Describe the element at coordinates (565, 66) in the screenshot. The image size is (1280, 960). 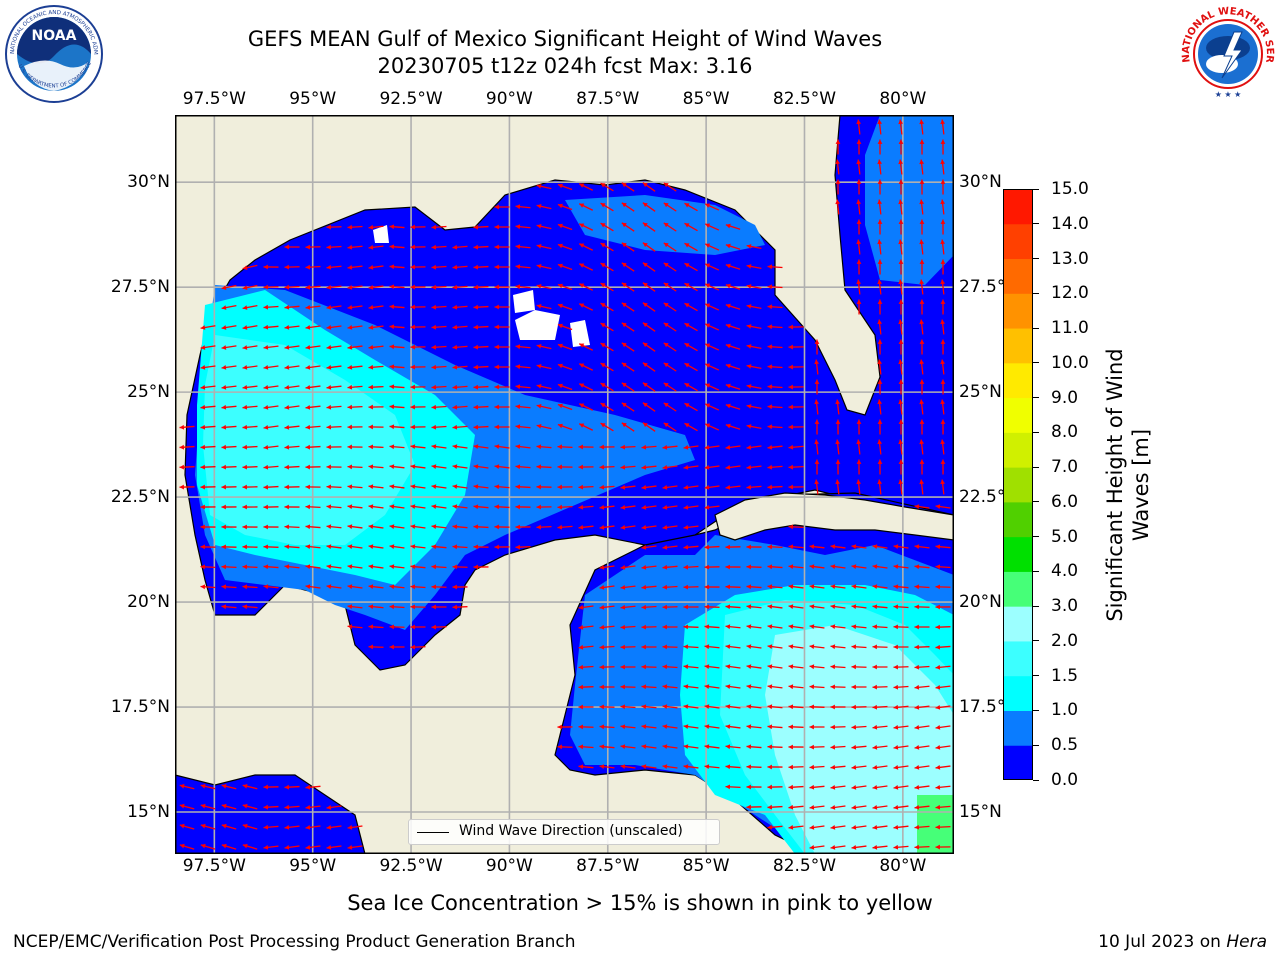
I see `chart-subtitle: 20230705 t12z 024h fcst Max: 3.16` at that location.